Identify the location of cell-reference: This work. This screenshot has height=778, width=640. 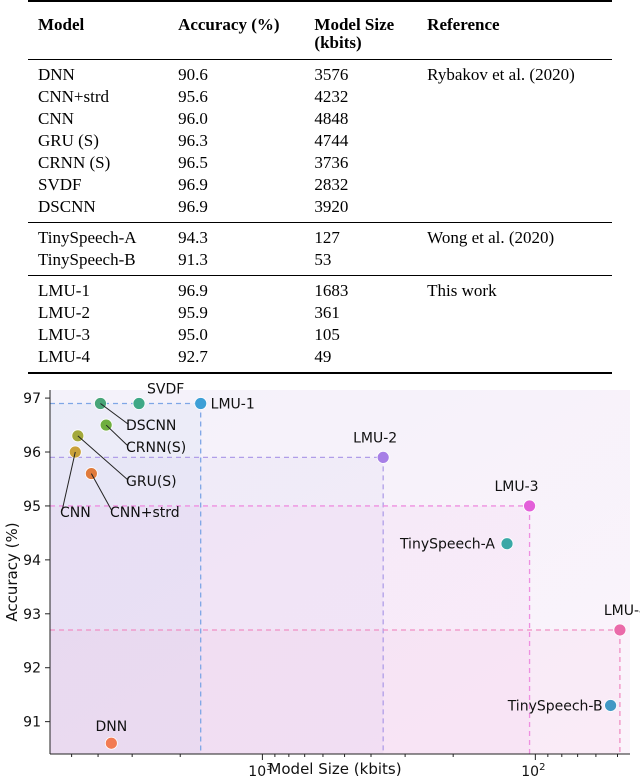
(462, 290).